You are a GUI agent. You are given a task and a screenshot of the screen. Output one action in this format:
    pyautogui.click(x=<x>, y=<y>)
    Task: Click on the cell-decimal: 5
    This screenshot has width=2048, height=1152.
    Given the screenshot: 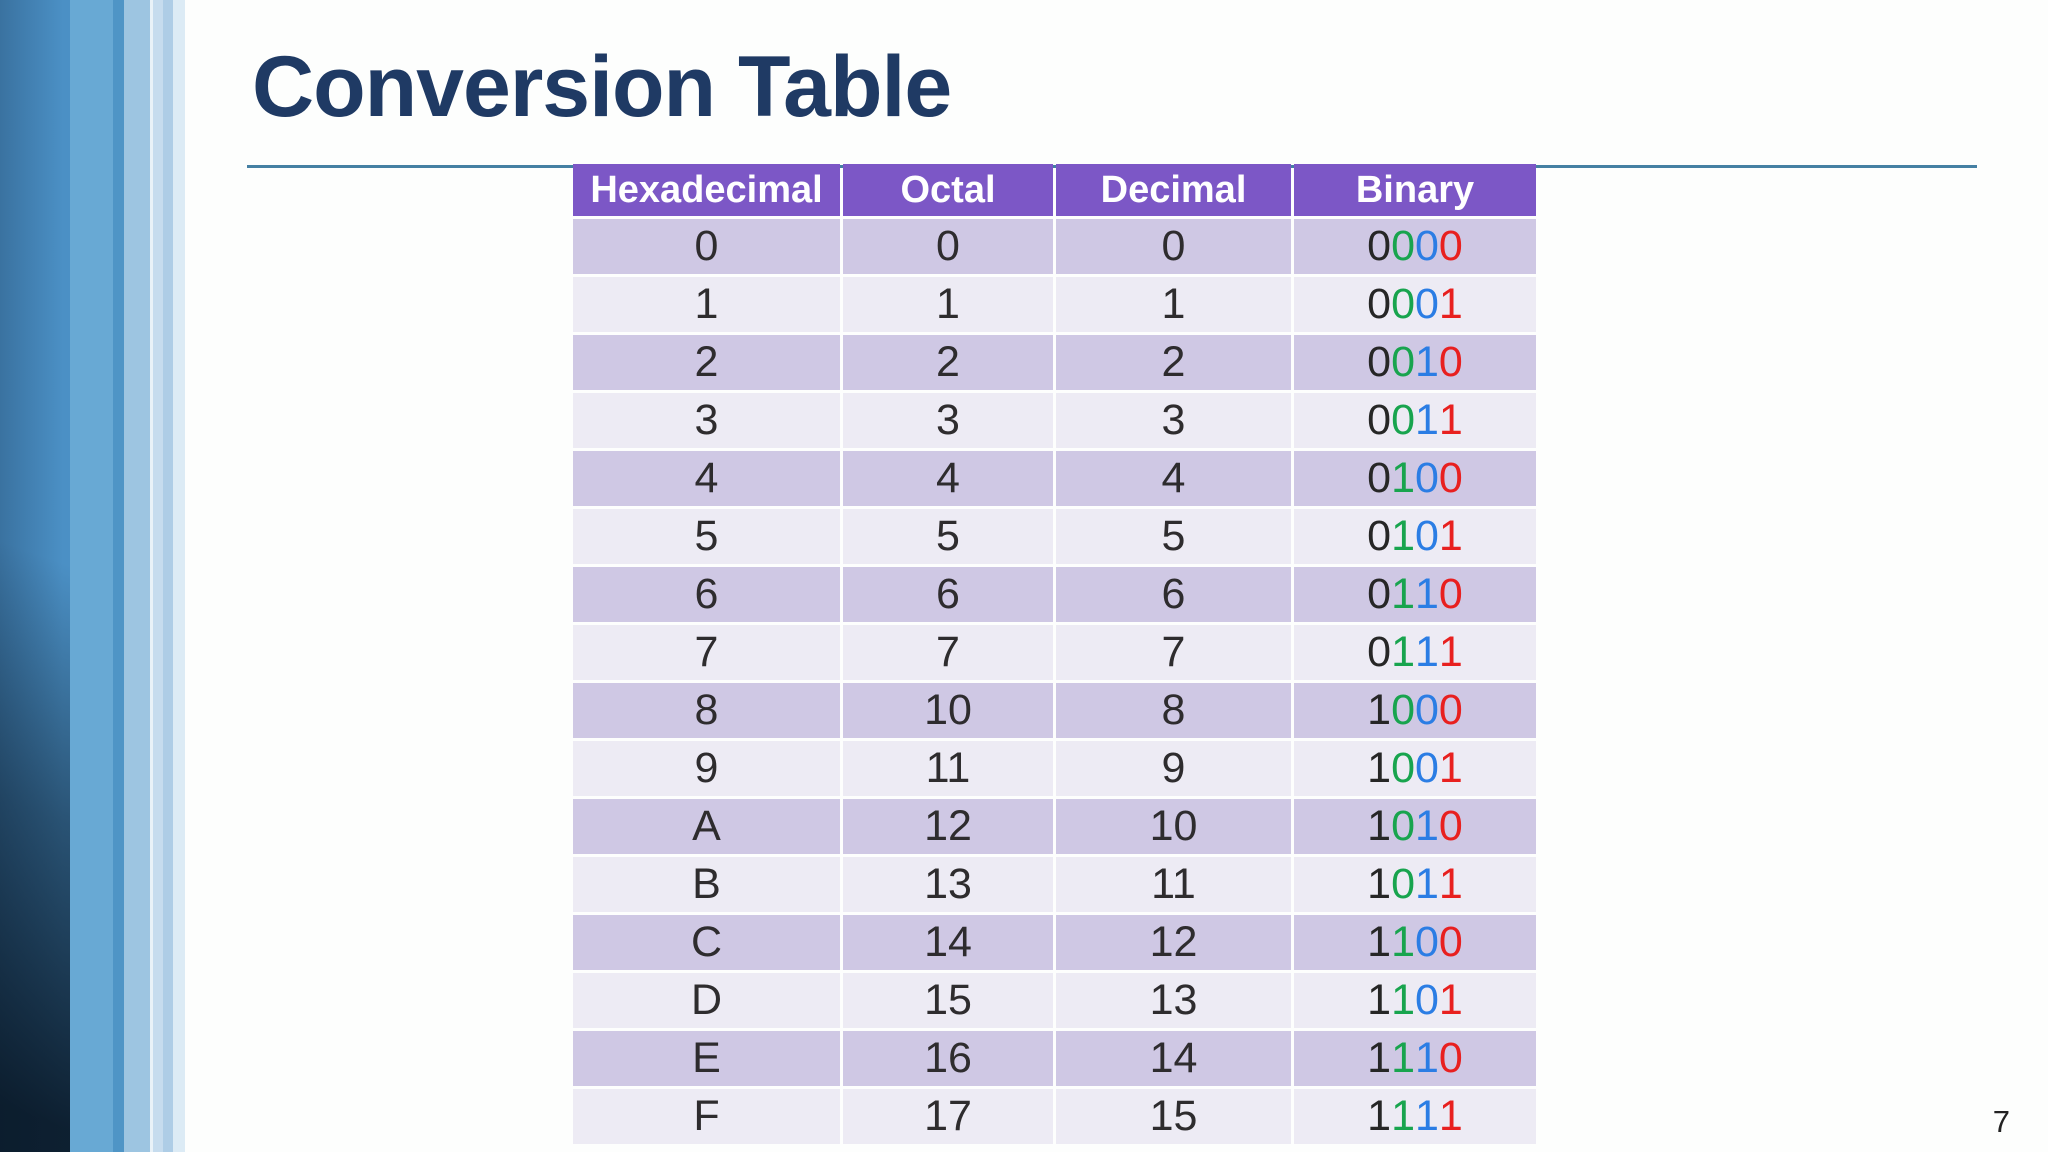 What is the action you would take?
    pyautogui.click(x=1173, y=536)
    